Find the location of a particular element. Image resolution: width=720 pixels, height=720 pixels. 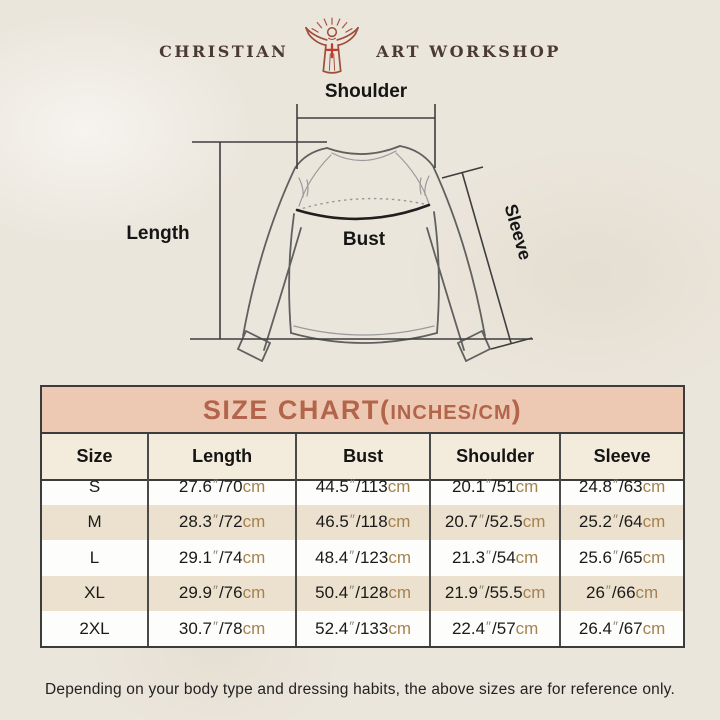

jesus-figure-icon is located at coordinates (332, 45).